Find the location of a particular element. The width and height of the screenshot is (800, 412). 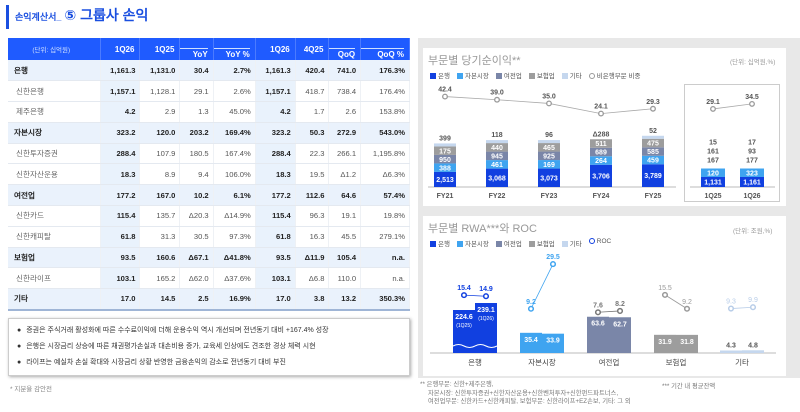

table-cell: 167.4% is located at coordinates (234, 154).